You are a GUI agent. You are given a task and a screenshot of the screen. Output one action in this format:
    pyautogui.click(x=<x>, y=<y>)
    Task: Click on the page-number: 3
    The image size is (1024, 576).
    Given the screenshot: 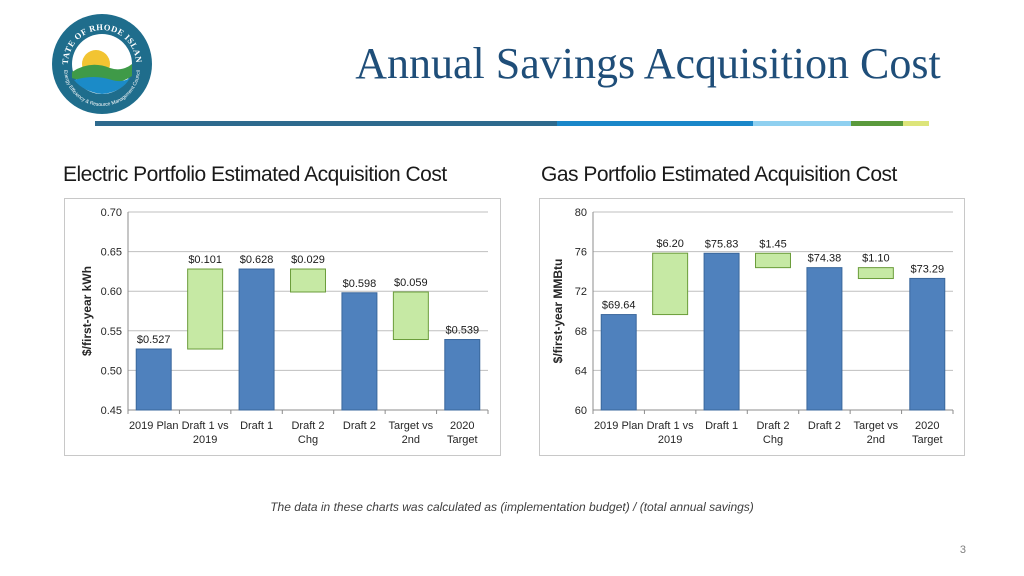 What is the action you would take?
    pyautogui.click(x=962, y=550)
    